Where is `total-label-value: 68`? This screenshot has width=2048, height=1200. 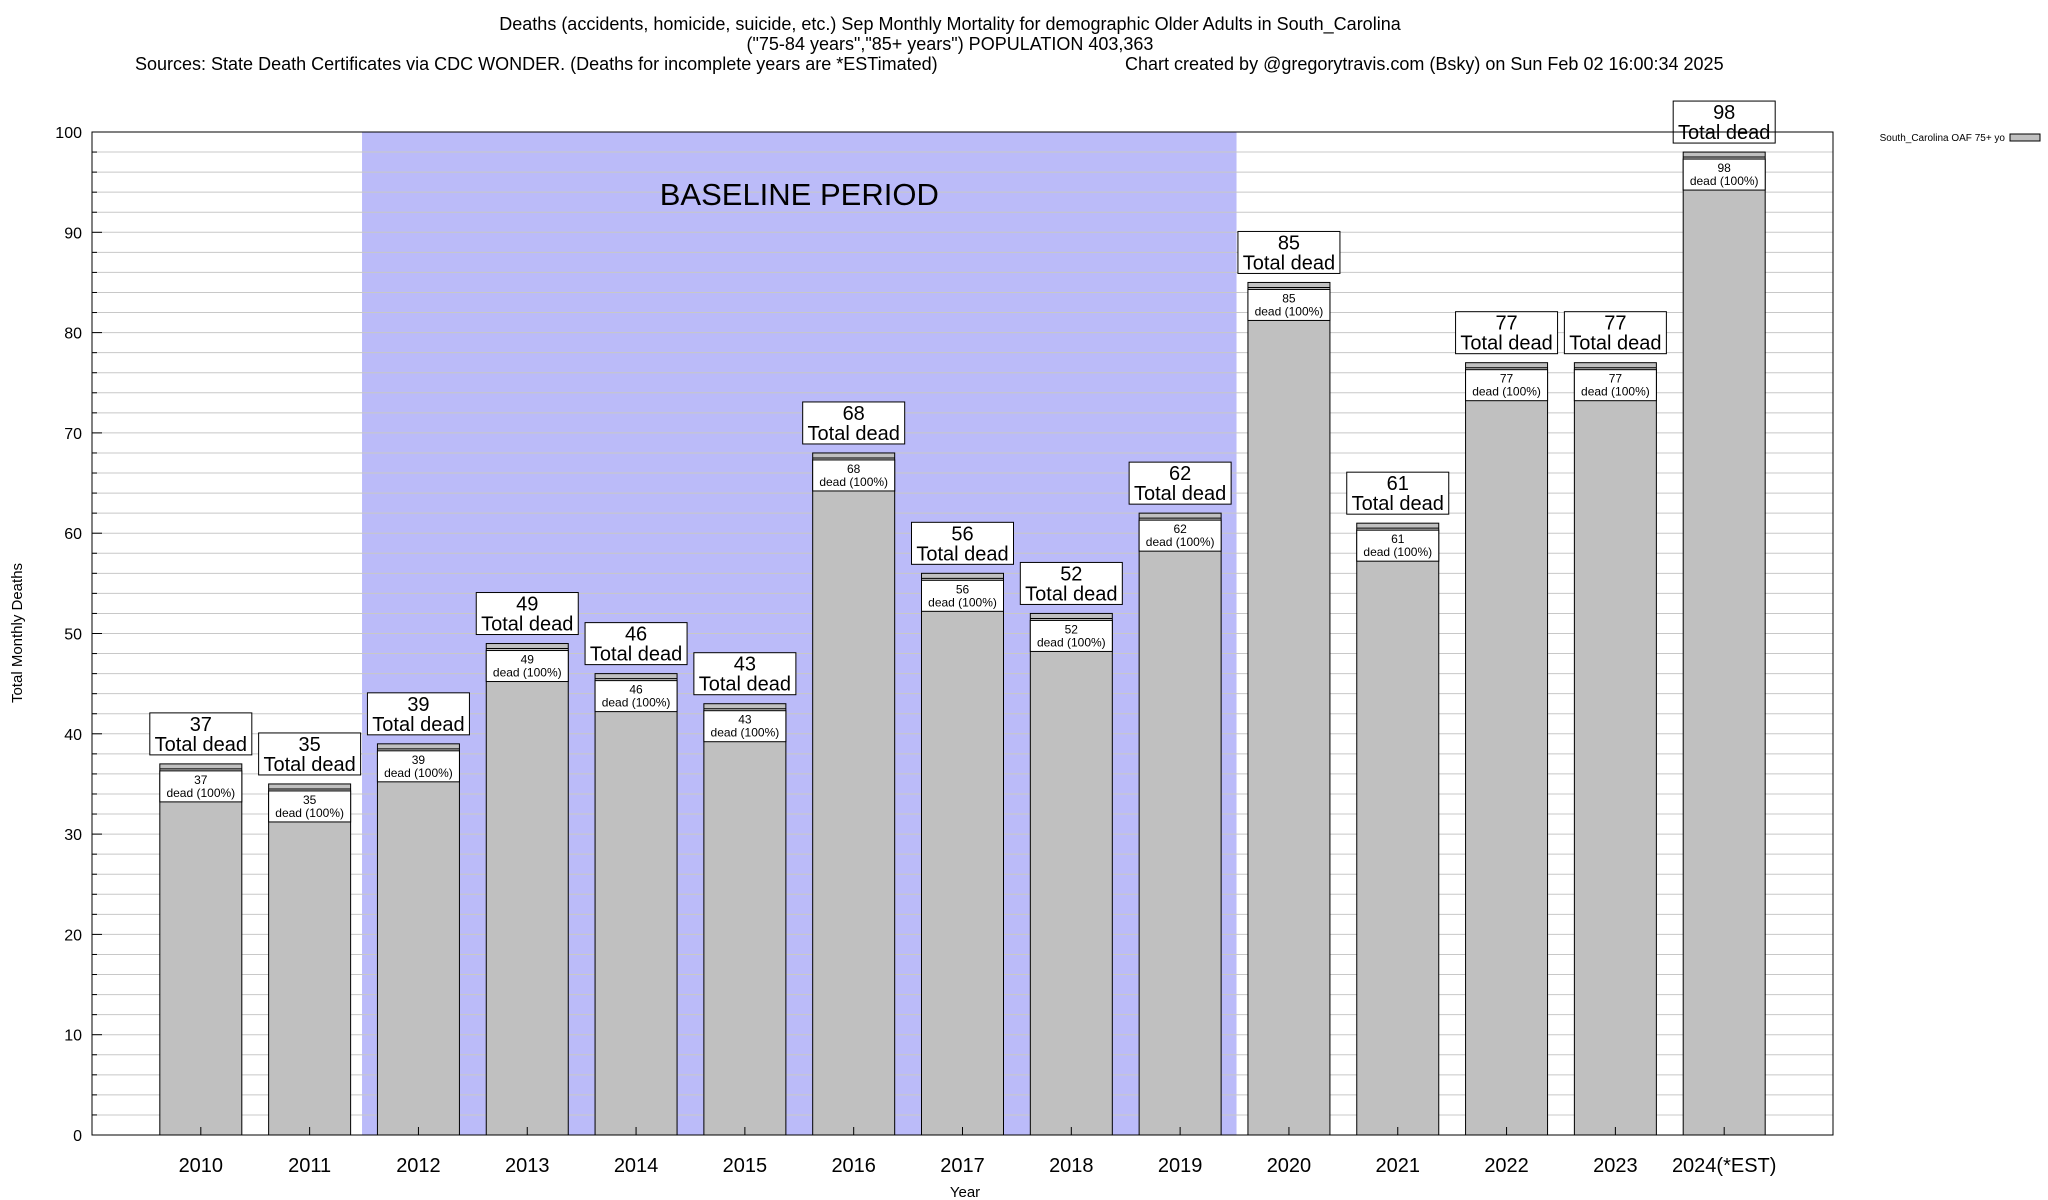
total-label-value: 68 is located at coordinates (854, 414).